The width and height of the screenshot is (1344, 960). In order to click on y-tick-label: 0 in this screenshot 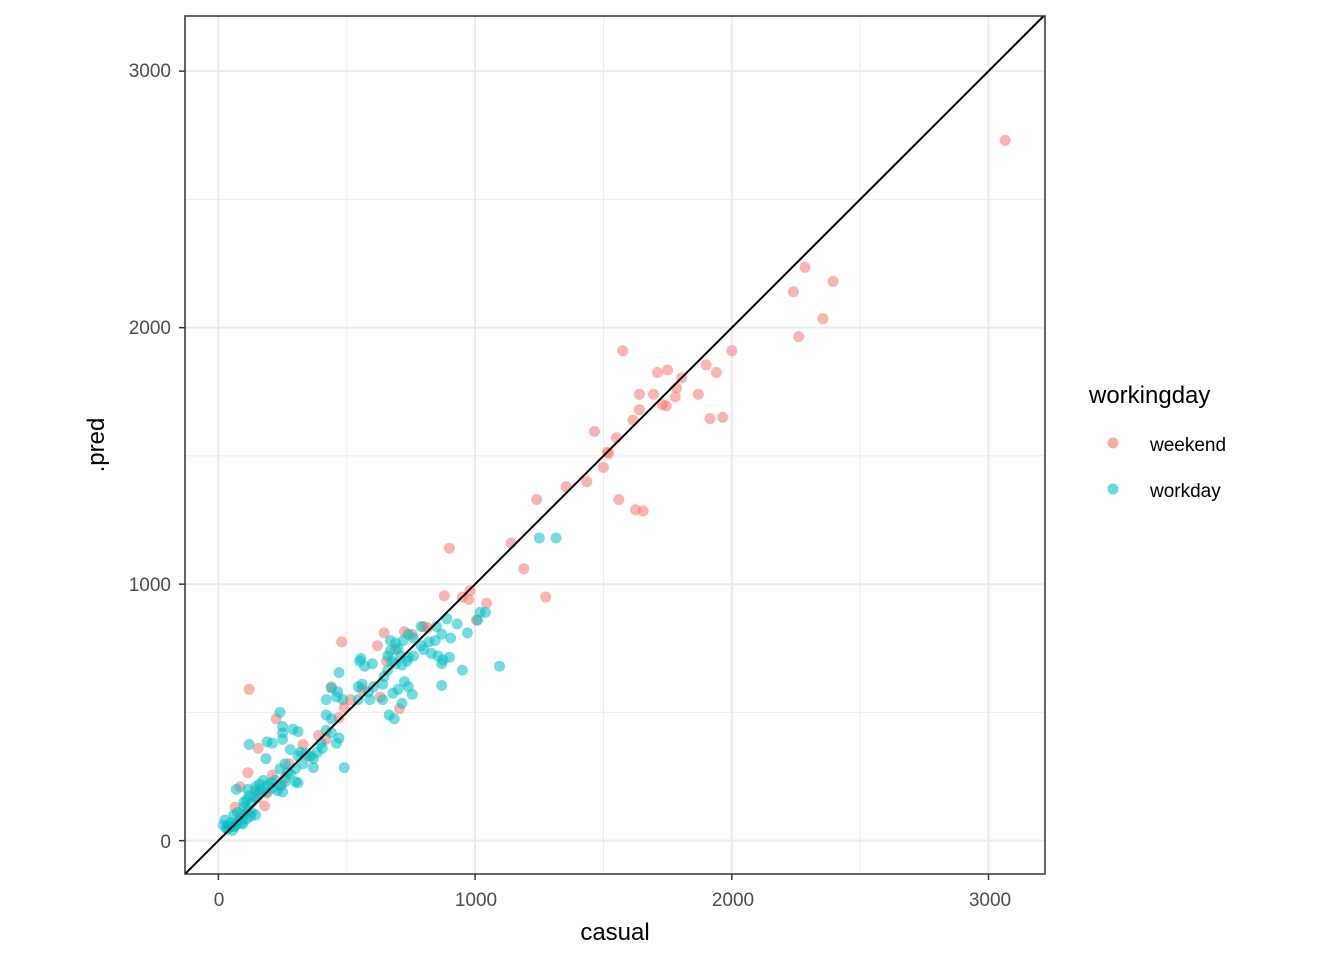, I will do `click(165, 842)`.